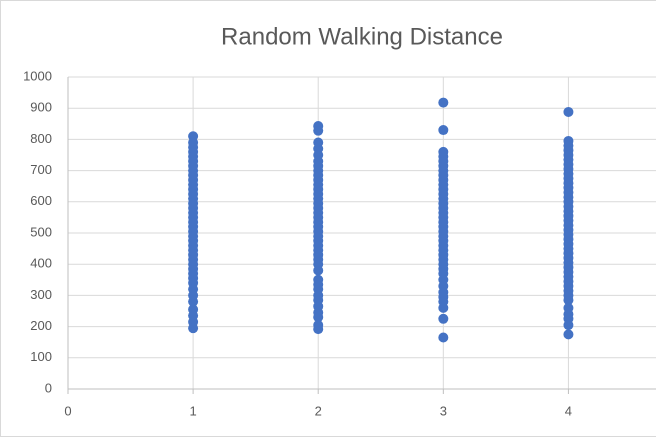  I want to click on y-tick-label: 400, so click(41, 263).